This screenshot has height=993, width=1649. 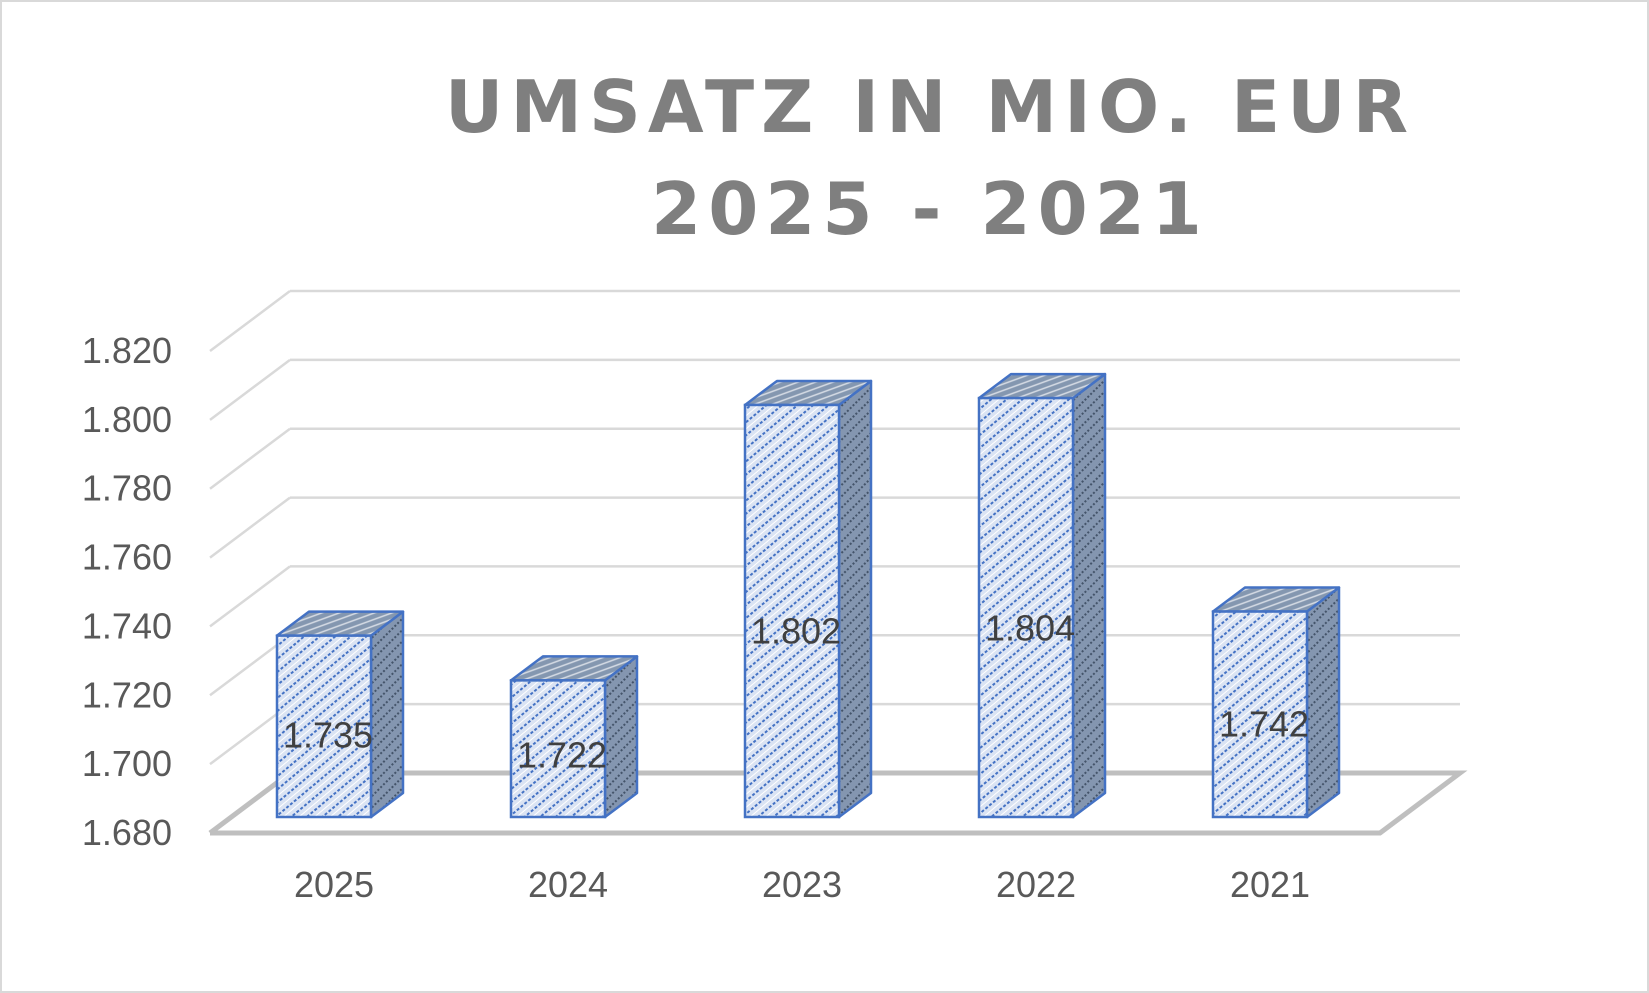 I want to click on y-tick-label: 1.780, so click(x=127, y=488).